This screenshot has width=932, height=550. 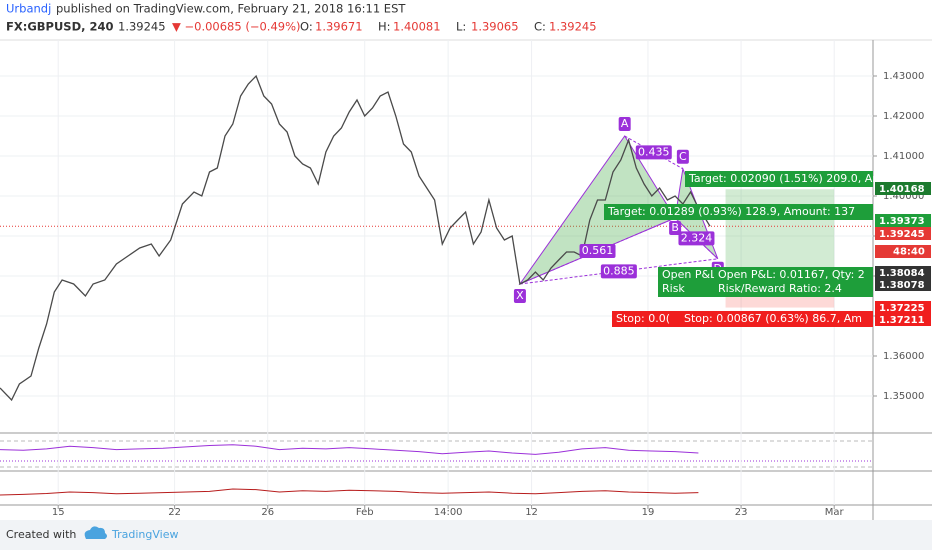 I want to click on pattern-point-label: X, so click(x=520, y=295).